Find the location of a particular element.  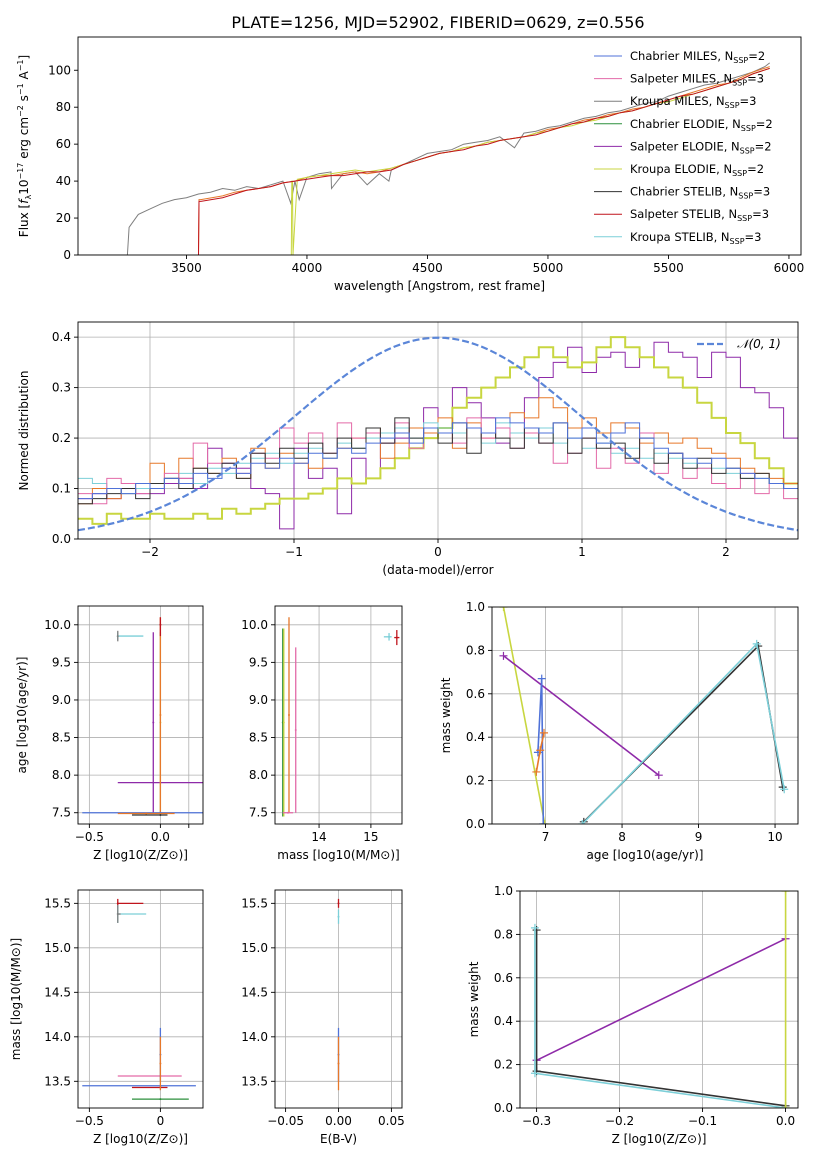

y-tick-label: 15.5 is located at coordinates (57, 903).